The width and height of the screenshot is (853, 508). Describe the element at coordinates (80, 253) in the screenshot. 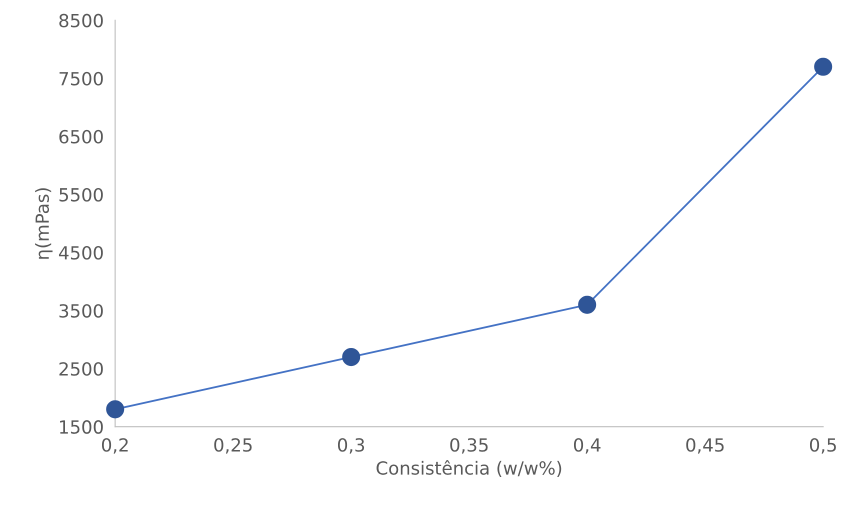

I see `y-tick-label: 4500` at that location.